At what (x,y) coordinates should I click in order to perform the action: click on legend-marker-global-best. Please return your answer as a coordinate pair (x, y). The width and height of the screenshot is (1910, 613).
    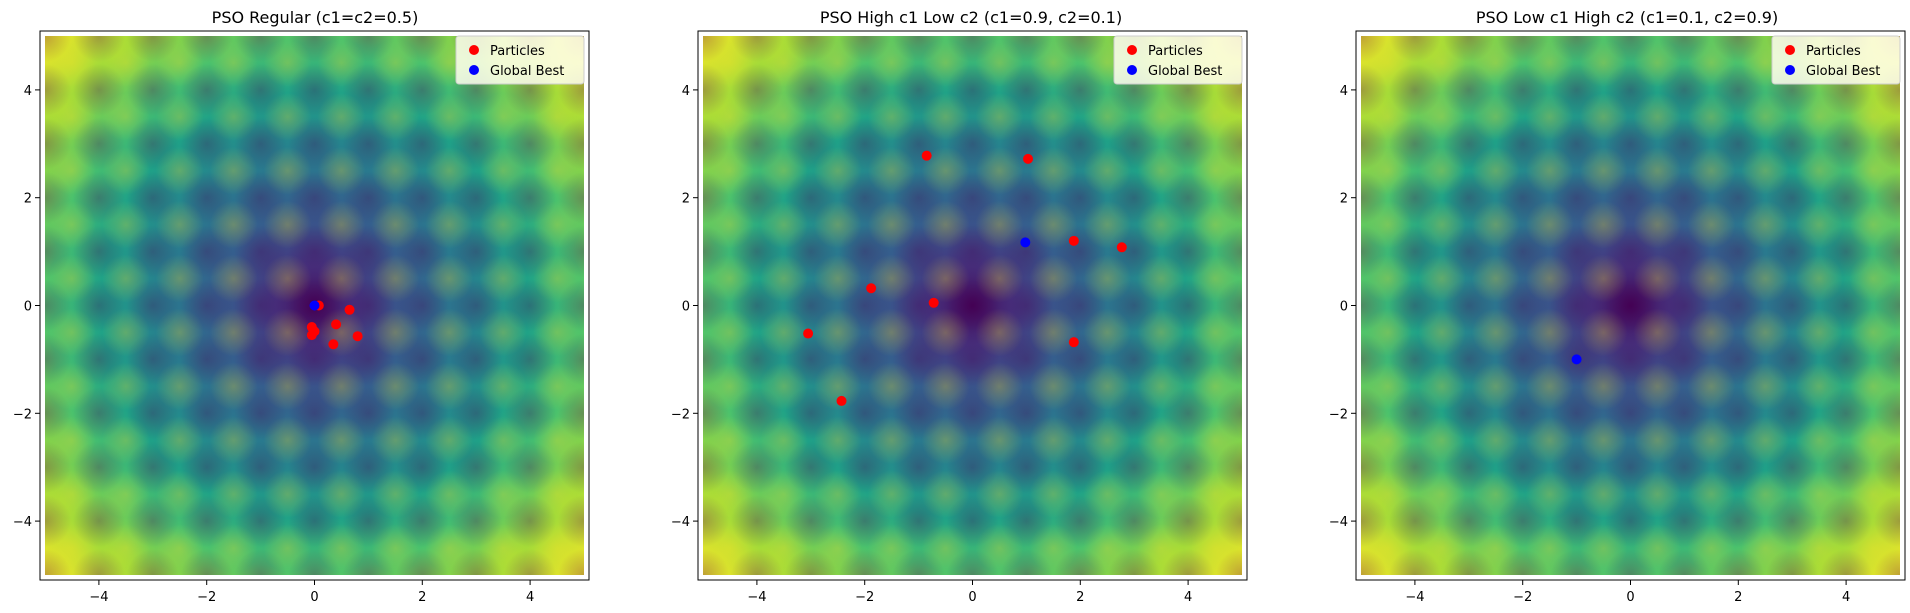
    Looking at the image, I should click on (1790, 70).